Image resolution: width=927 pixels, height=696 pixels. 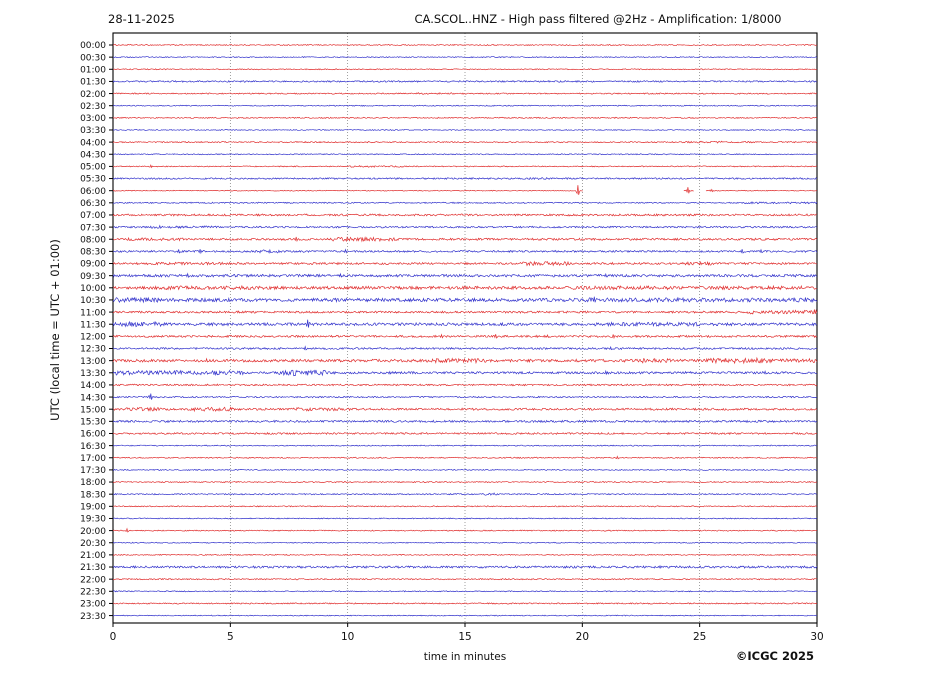 What do you see at coordinates (141, 19) in the screenshot?
I see `header-date: 28-11-2025` at bounding box center [141, 19].